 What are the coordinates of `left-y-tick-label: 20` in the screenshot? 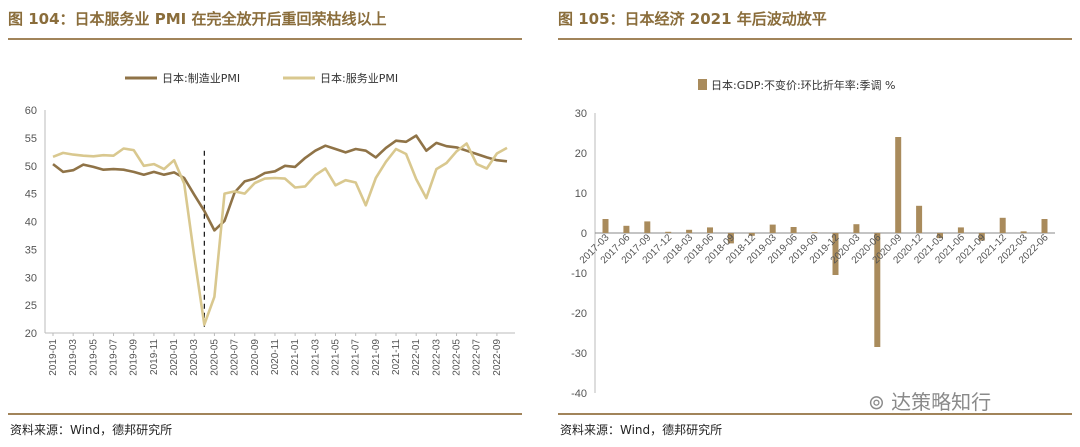 It's located at (31, 334).